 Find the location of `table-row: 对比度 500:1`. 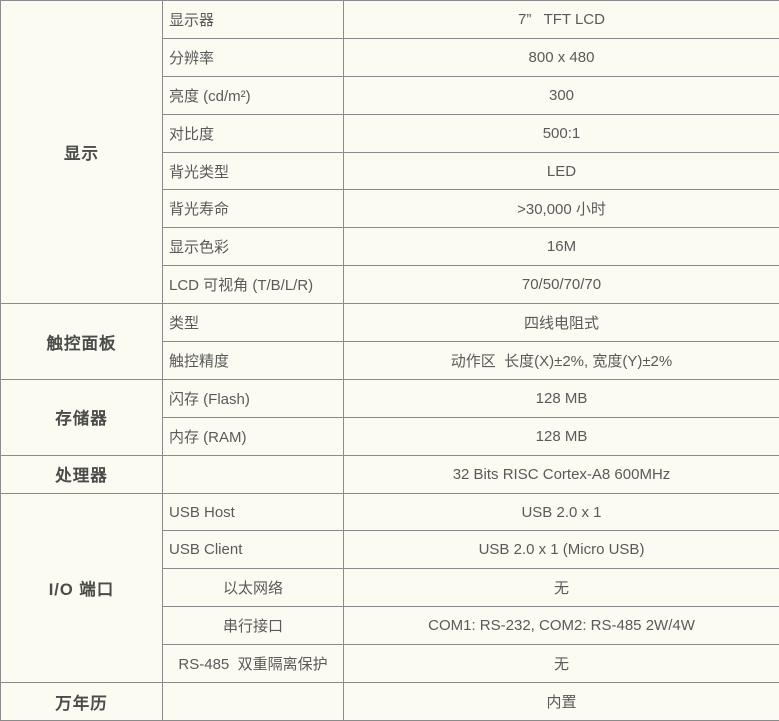

table-row: 对比度 500:1 is located at coordinates (390, 133).